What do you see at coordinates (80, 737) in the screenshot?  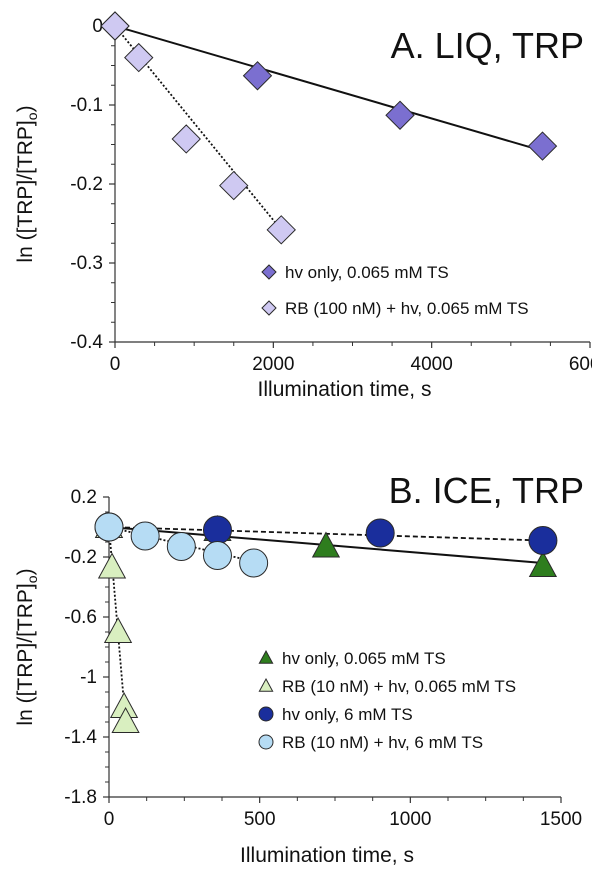 I see `y-tick-label: -1.4` at bounding box center [80, 737].